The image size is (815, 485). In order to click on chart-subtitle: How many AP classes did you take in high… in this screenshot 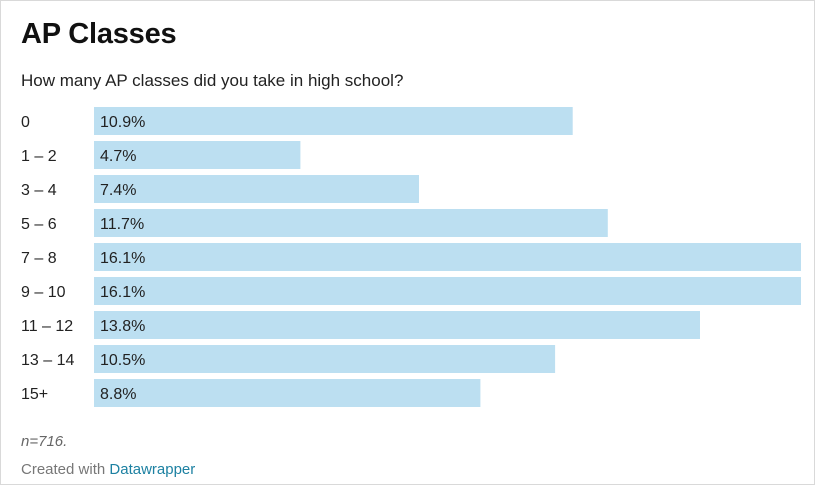, I will do `click(212, 80)`.